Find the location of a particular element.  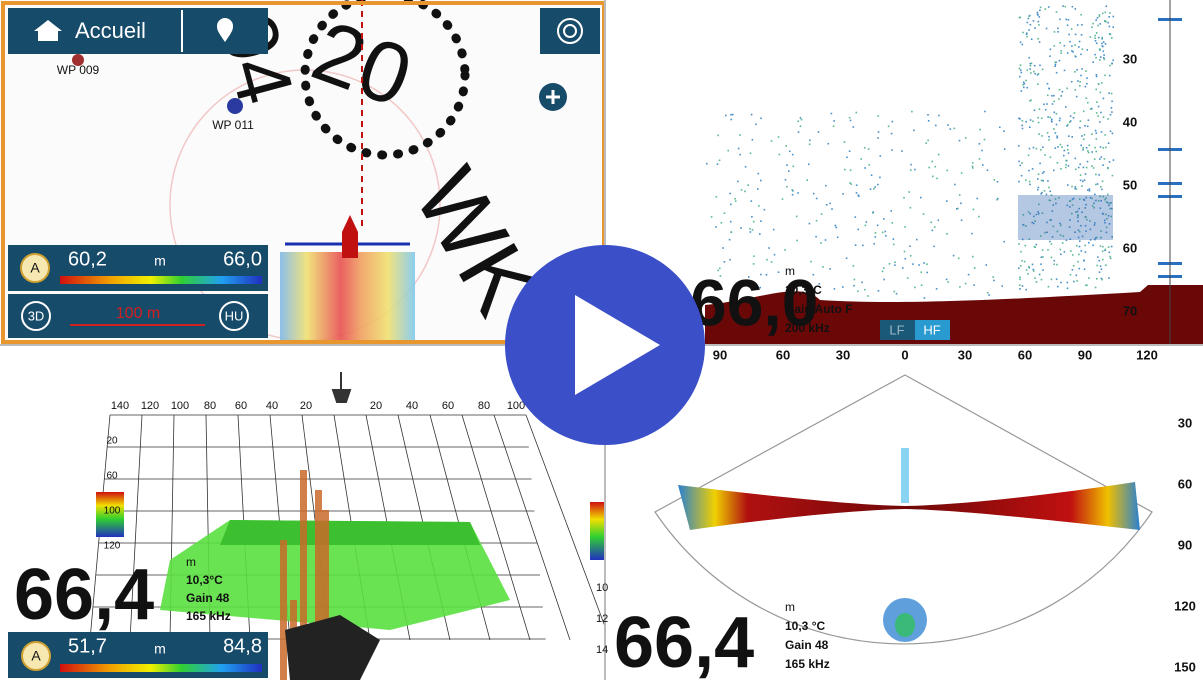

bathymetry-patch is located at coordinates (347, 296).